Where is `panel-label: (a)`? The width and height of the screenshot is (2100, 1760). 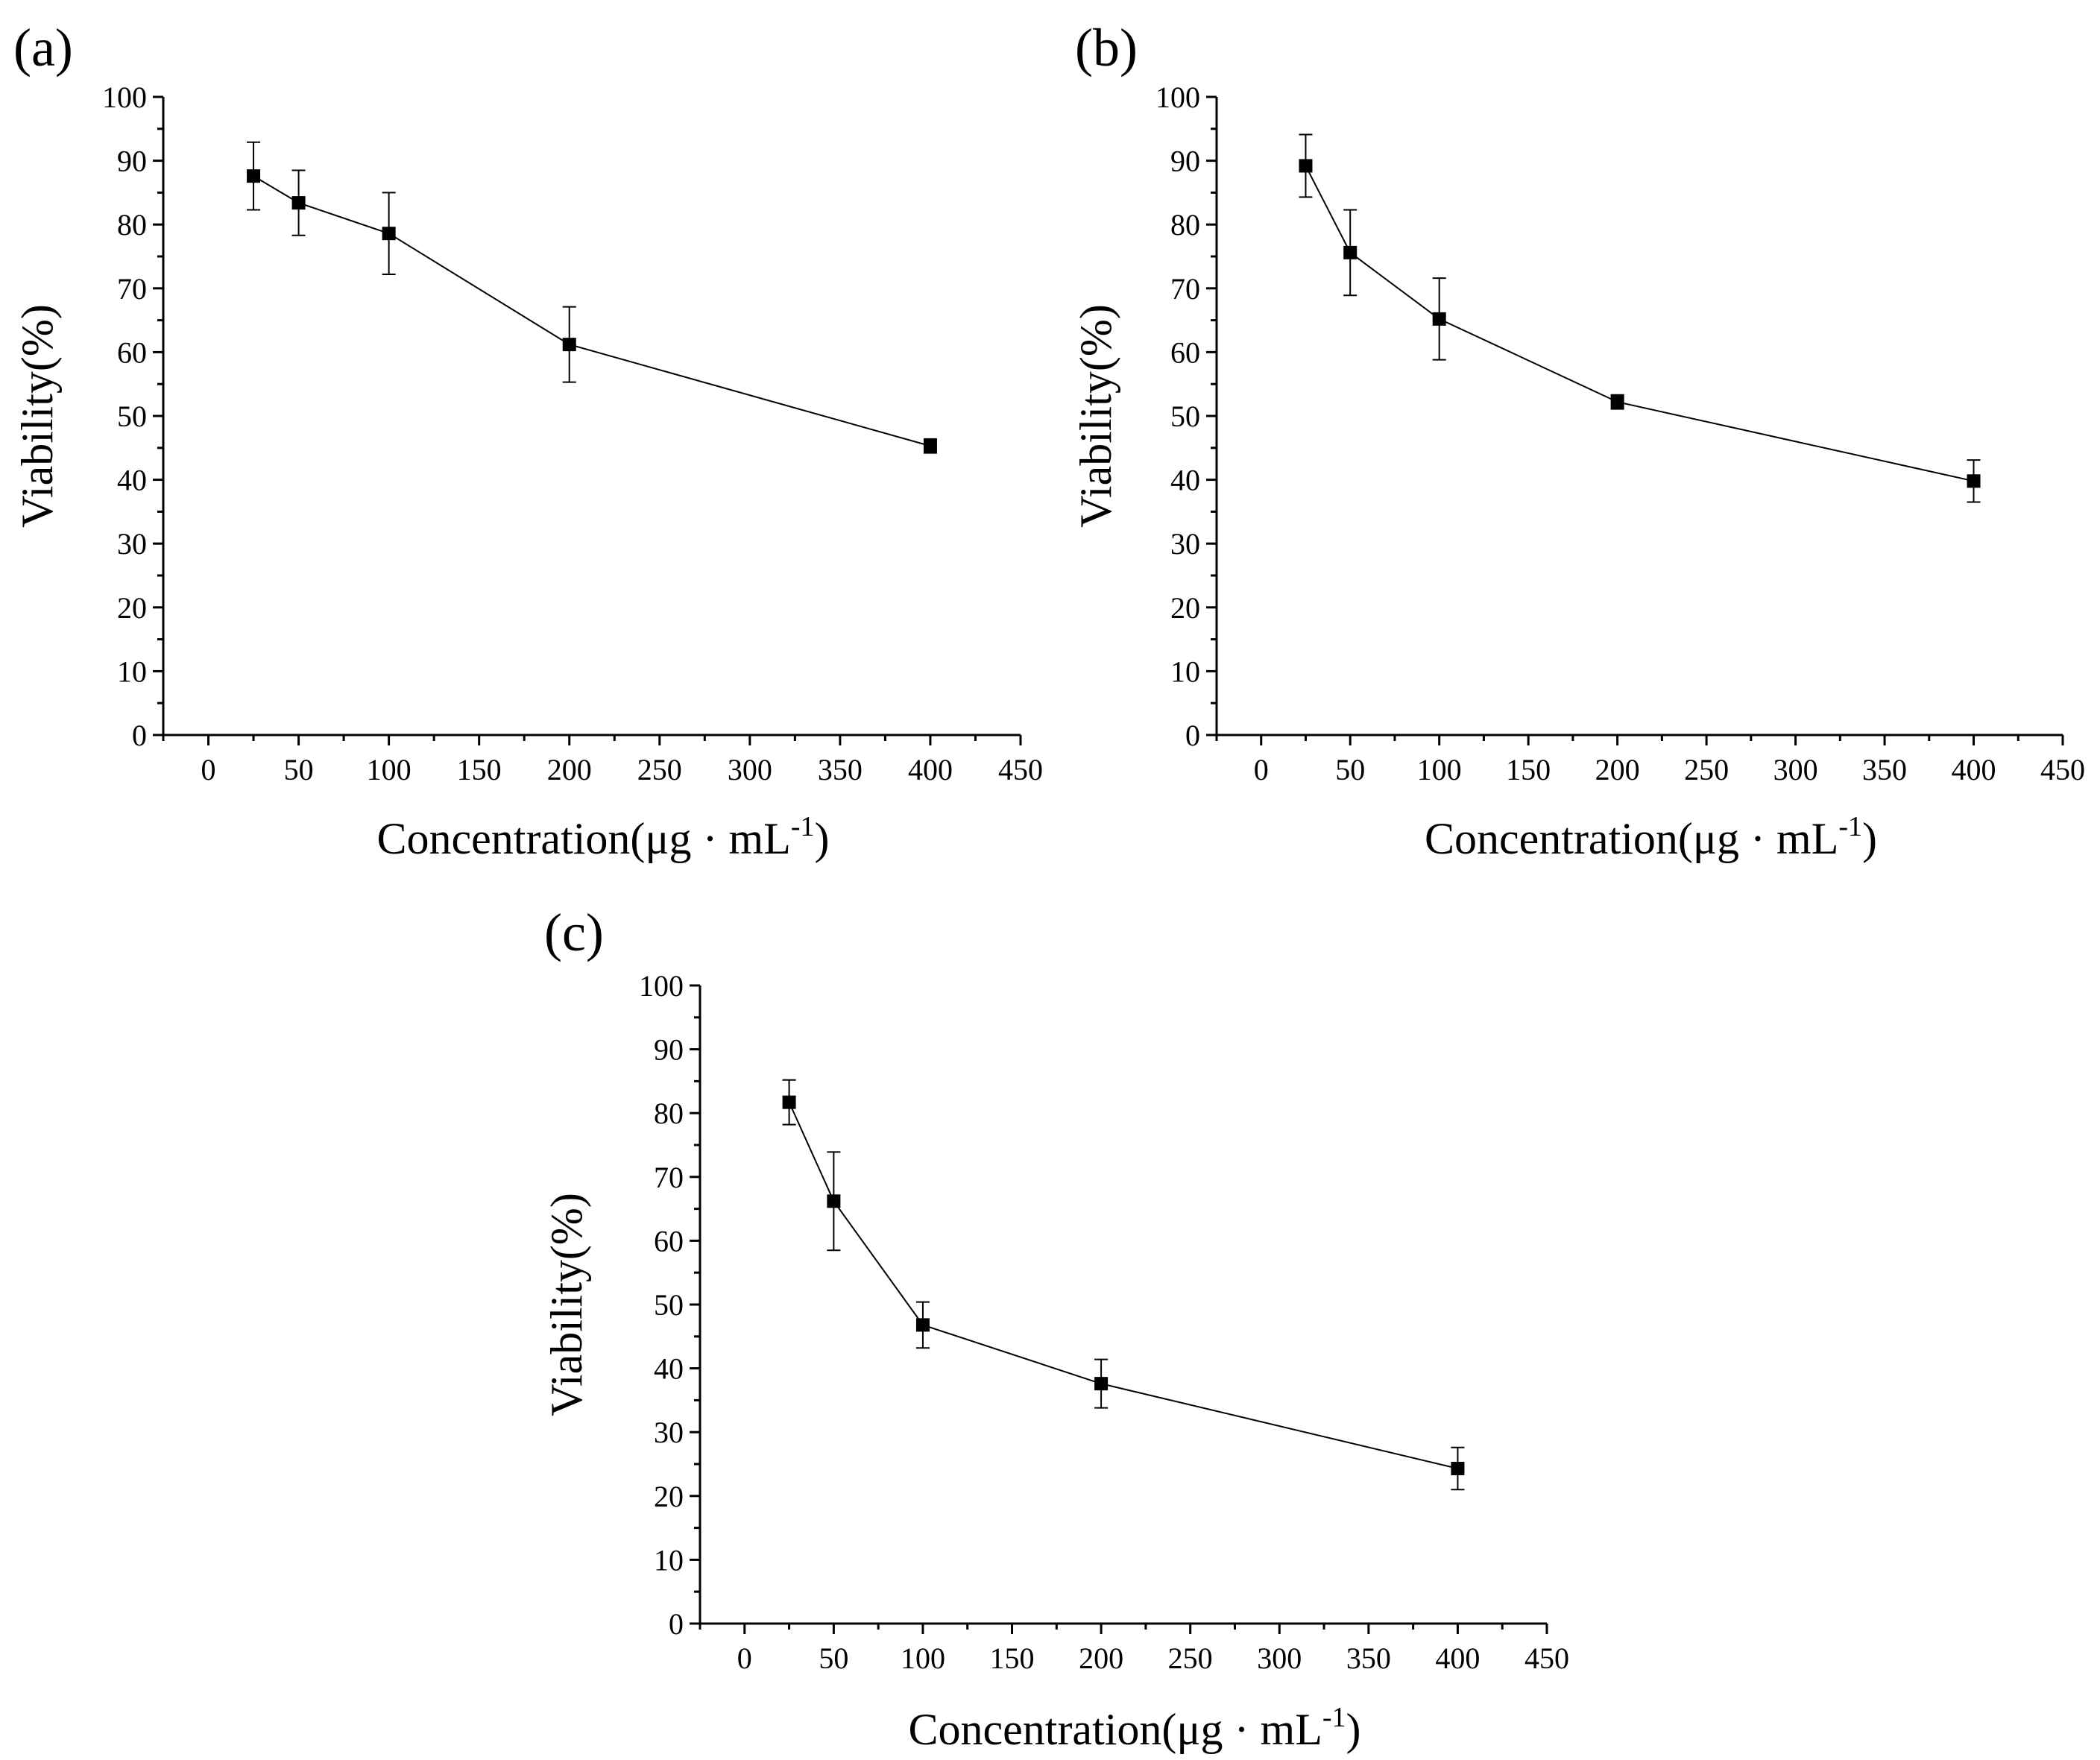
panel-label: (a) is located at coordinates (43, 48).